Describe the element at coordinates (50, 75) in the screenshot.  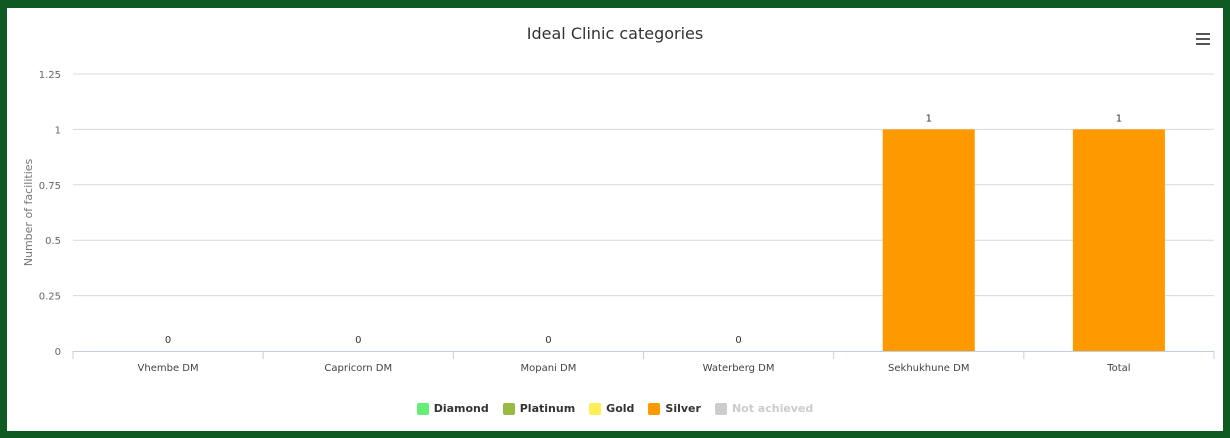
I see `y-tick-label: 1.25` at that location.